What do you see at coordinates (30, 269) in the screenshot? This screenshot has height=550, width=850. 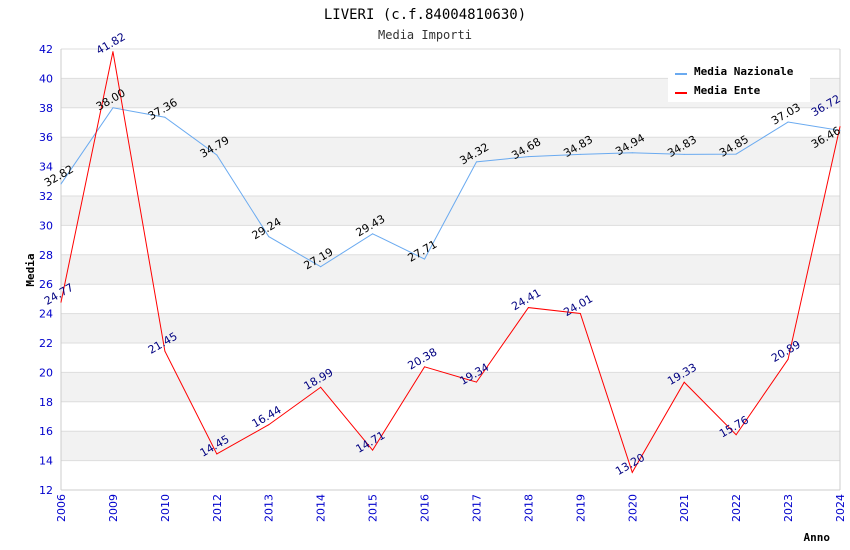 I see `y-axis-label: Media` at bounding box center [30, 269].